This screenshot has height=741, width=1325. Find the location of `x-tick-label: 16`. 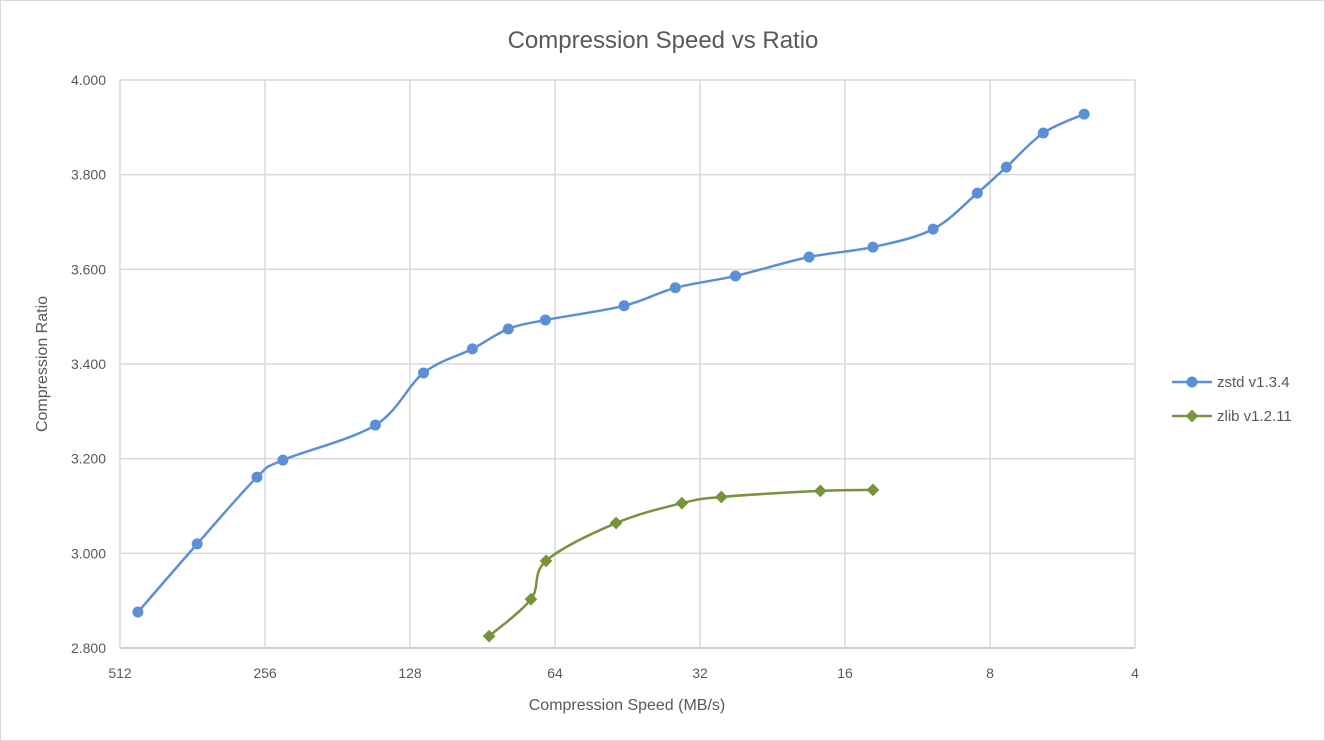

x-tick-label: 16 is located at coordinates (845, 673).